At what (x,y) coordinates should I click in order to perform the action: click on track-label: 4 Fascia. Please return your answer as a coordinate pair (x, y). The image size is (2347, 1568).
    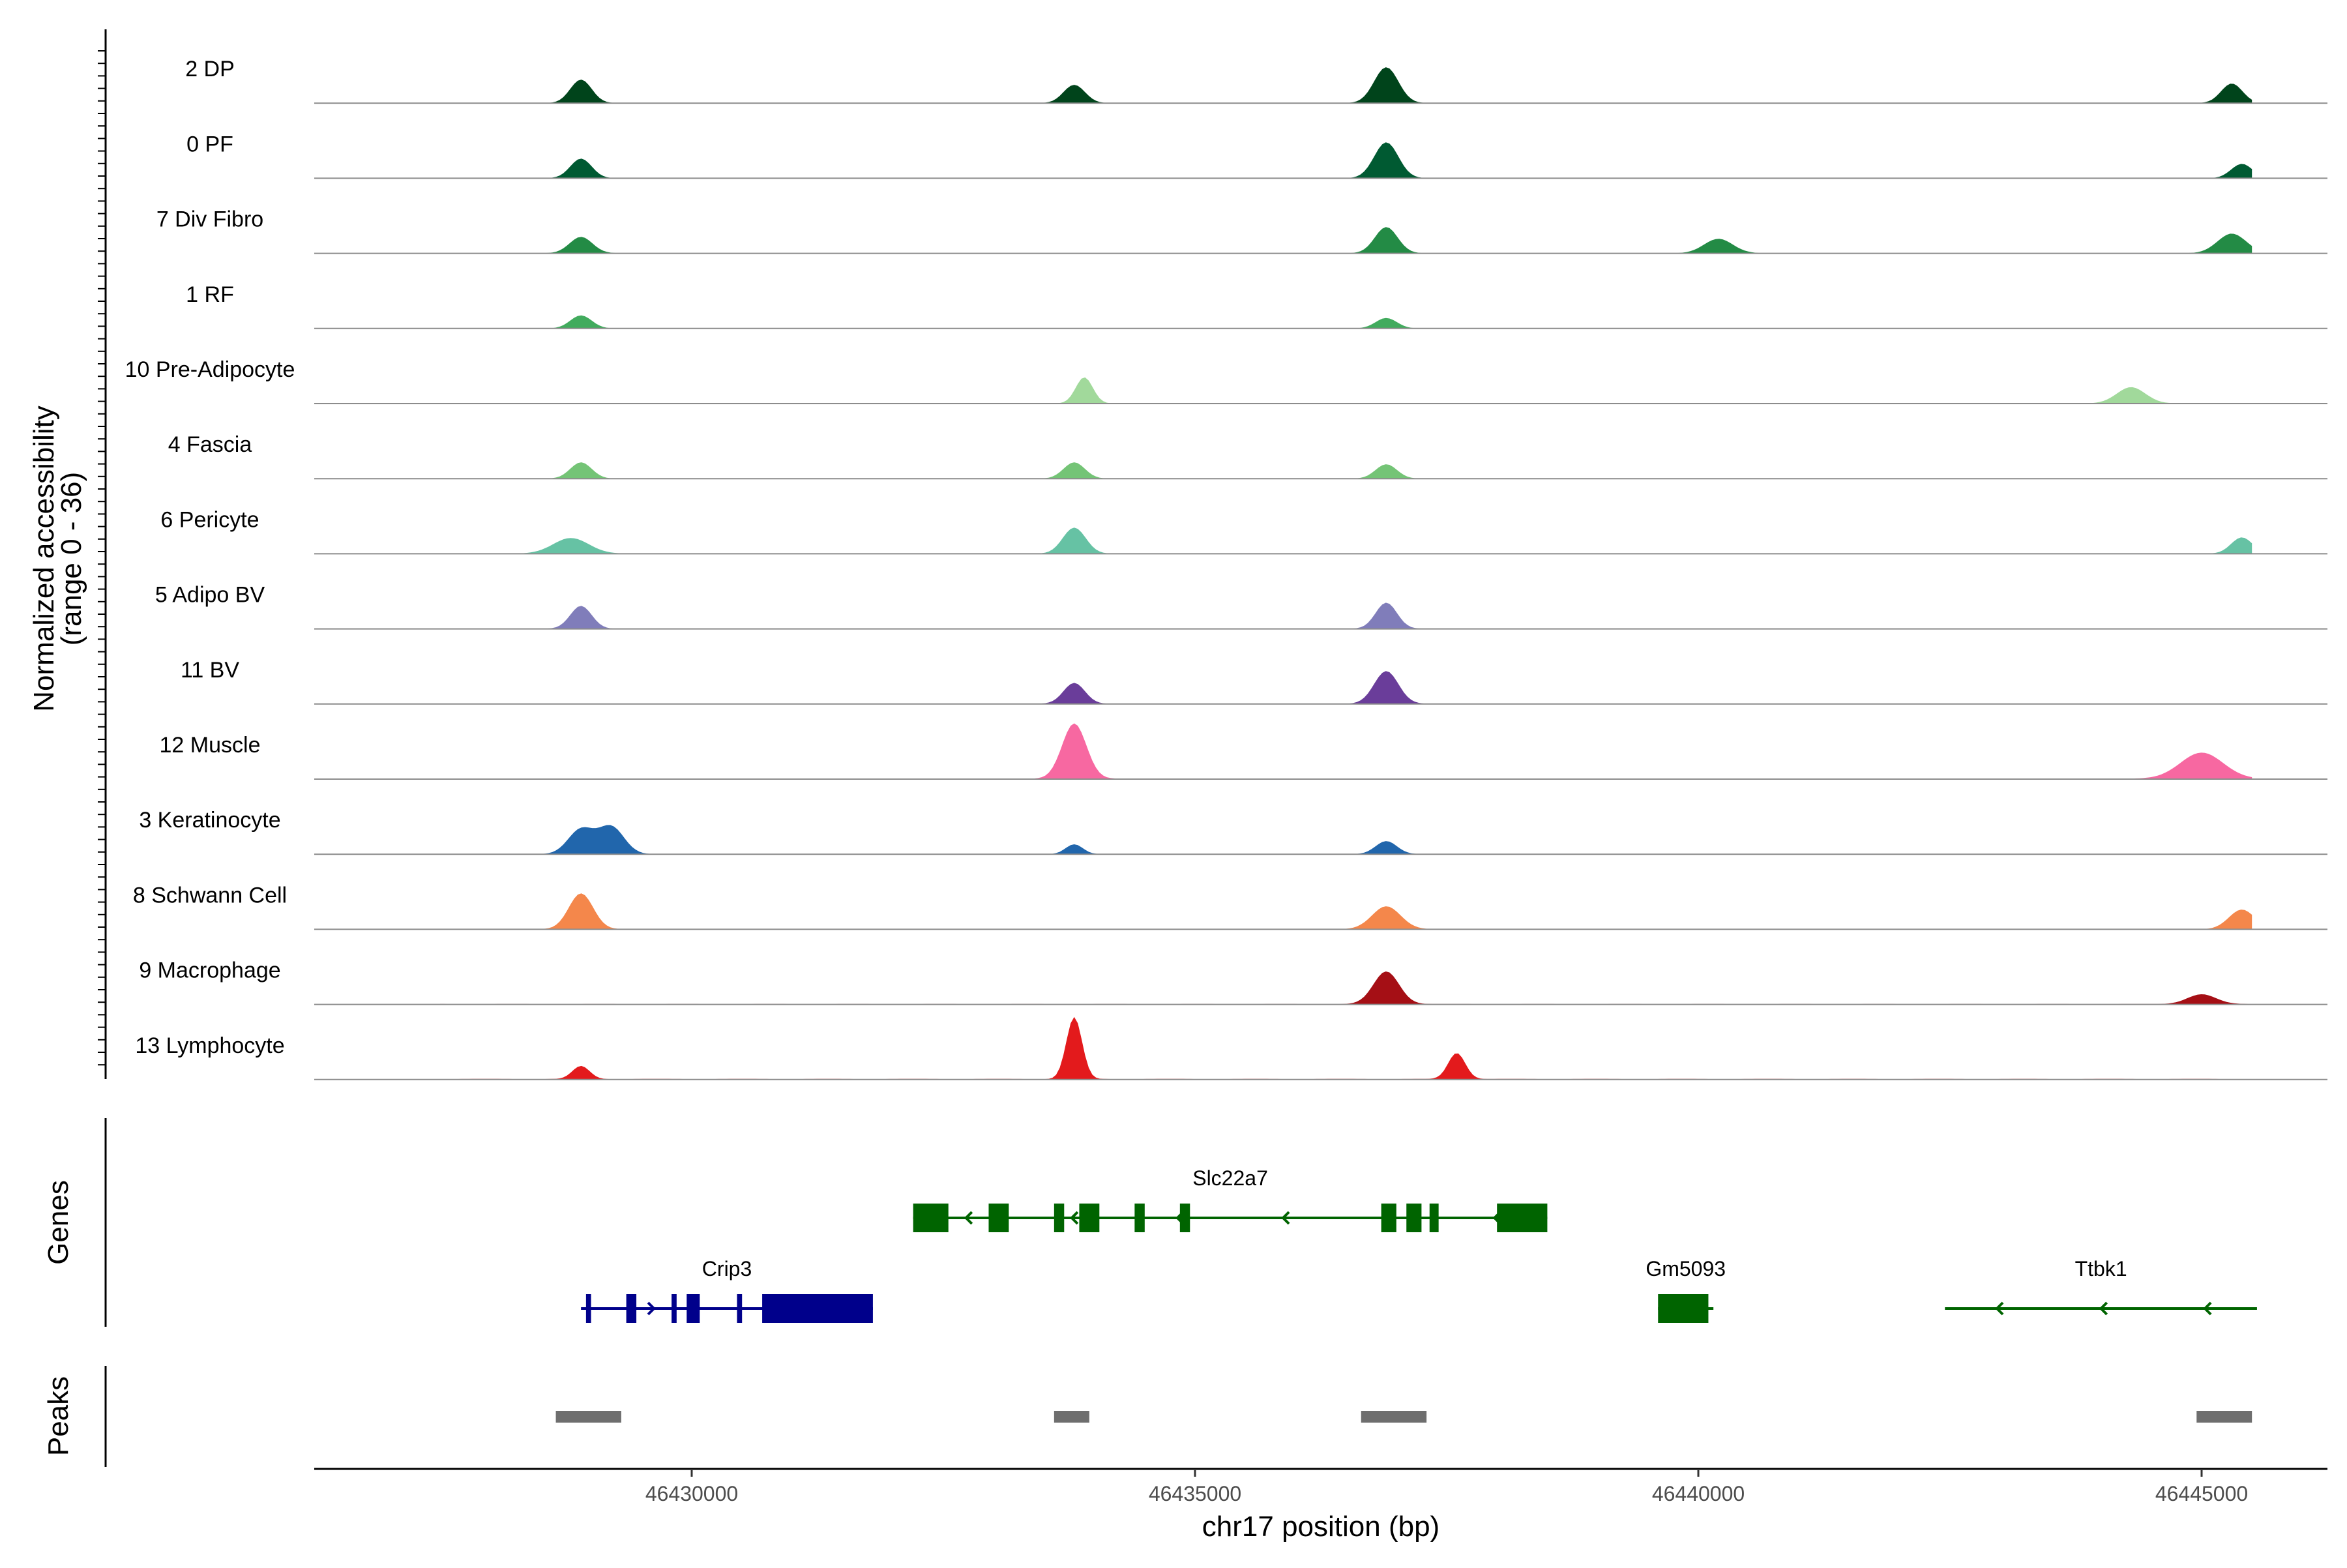
    Looking at the image, I should click on (210, 444).